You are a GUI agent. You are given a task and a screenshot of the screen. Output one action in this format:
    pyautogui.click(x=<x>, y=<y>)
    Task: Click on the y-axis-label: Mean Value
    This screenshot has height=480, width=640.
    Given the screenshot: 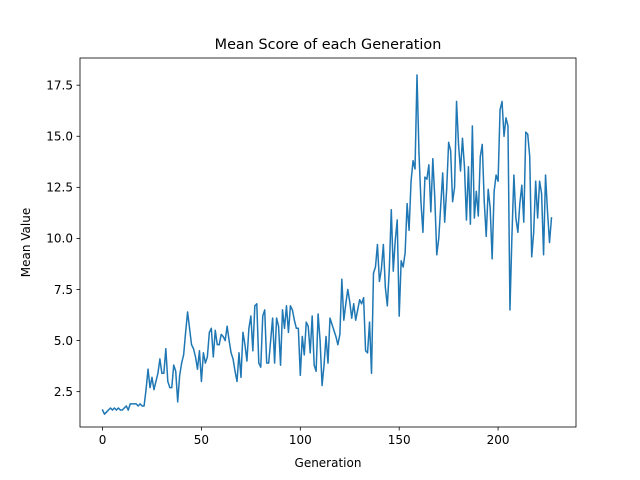 What is the action you would take?
    pyautogui.click(x=26, y=242)
    